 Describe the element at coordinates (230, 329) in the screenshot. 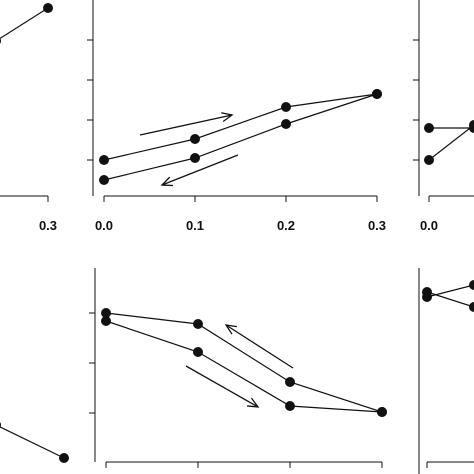

I see `bottom-center-arrow-up-left-head` at that location.